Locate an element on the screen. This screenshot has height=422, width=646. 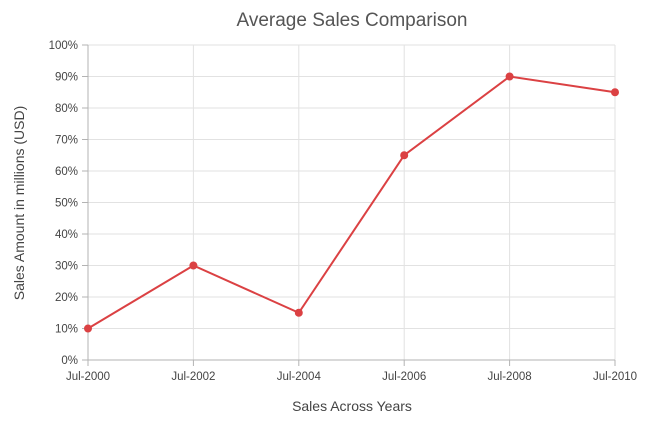
x-tick-label: Jul-2010 is located at coordinates (615, 377).